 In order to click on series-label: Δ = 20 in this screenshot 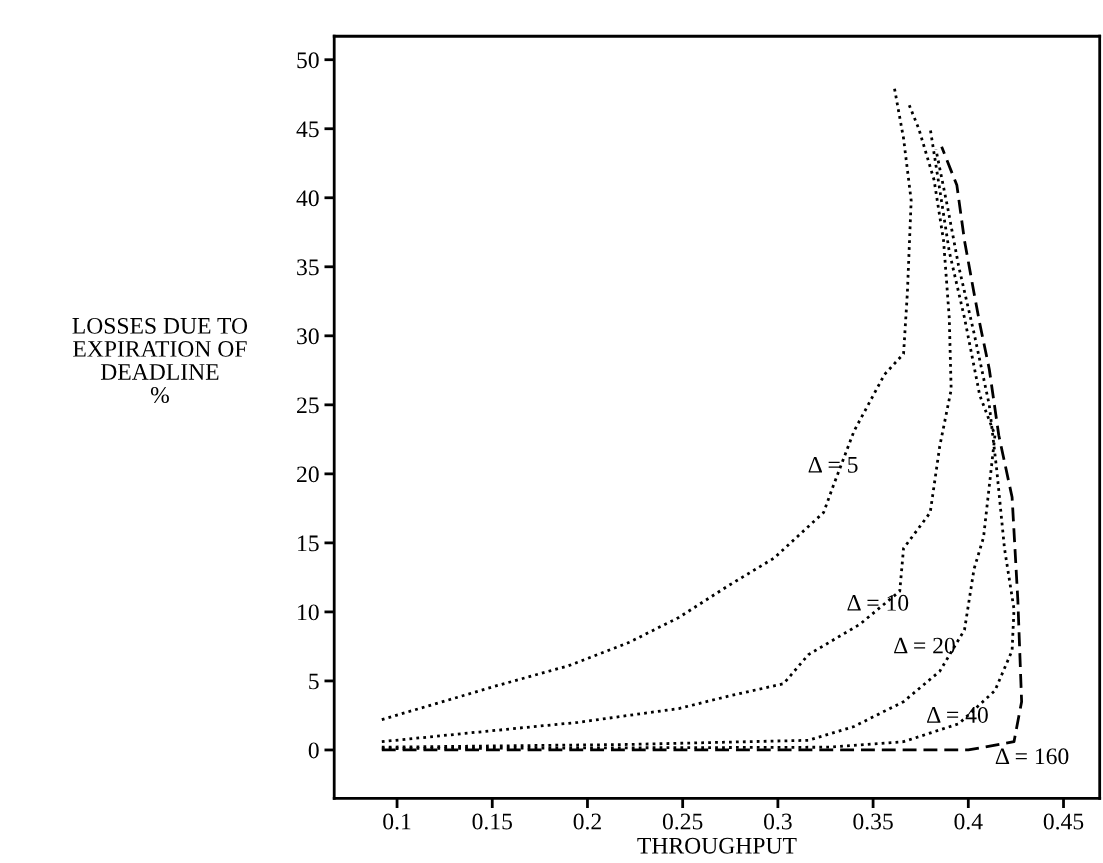, I will do `click(924, 645)`.